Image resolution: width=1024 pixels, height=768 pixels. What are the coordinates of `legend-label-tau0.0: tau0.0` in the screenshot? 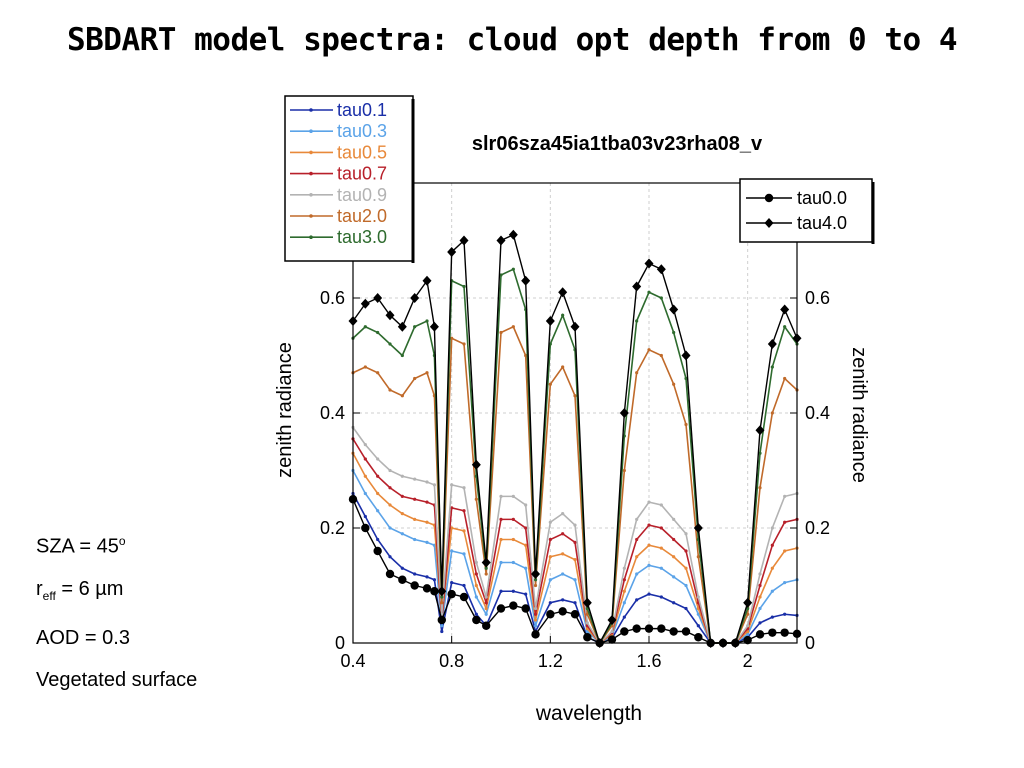 It's located at (822, 198).